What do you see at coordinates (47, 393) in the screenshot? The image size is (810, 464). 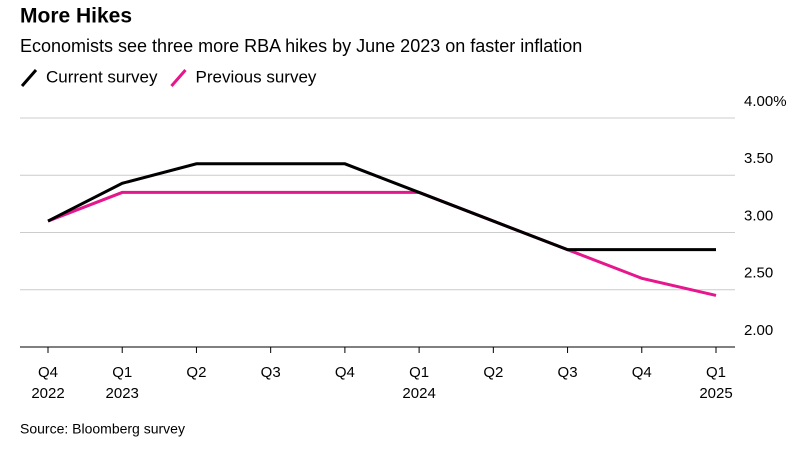 I see `x-tick-year: 2022` at bounding box center [47, 393].